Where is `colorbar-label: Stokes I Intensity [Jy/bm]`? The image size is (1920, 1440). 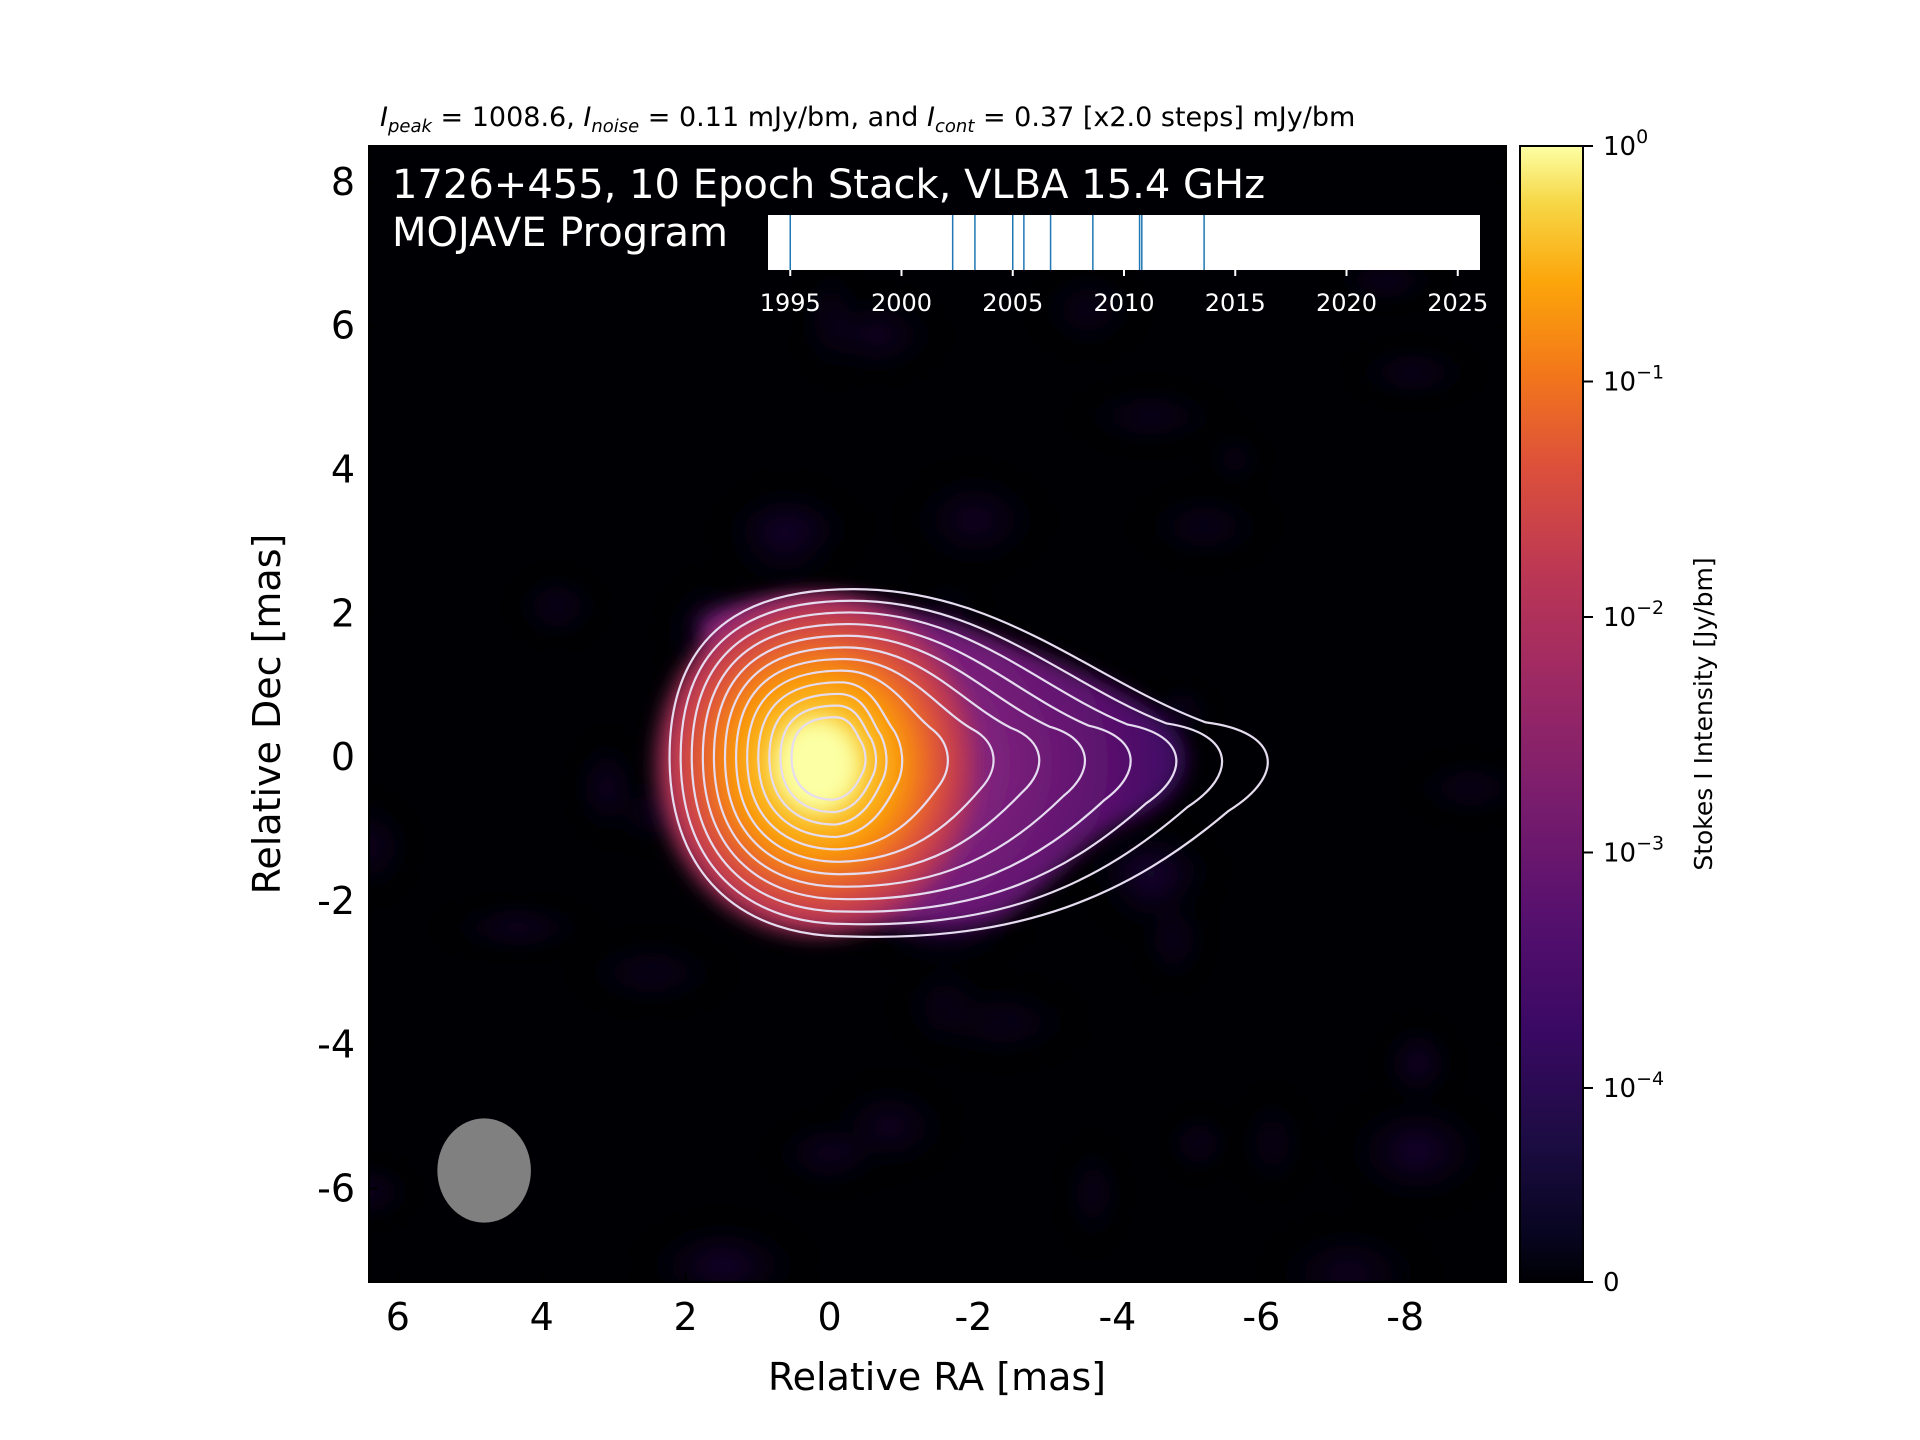
colorbar-label: Stokes I Intensity [Jy/bm] is located at coordinates (1703, 713).